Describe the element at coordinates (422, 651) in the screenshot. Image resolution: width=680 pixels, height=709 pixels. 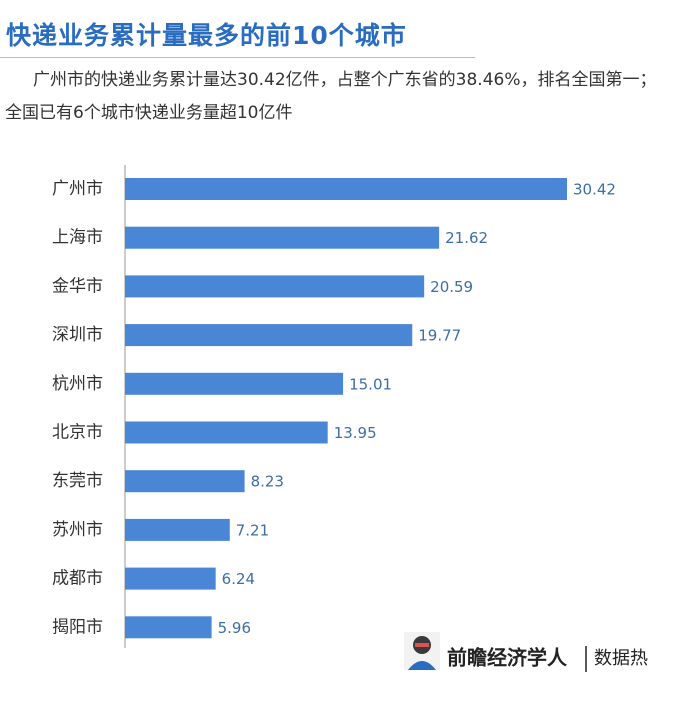
I see `brand-icon` at that location.